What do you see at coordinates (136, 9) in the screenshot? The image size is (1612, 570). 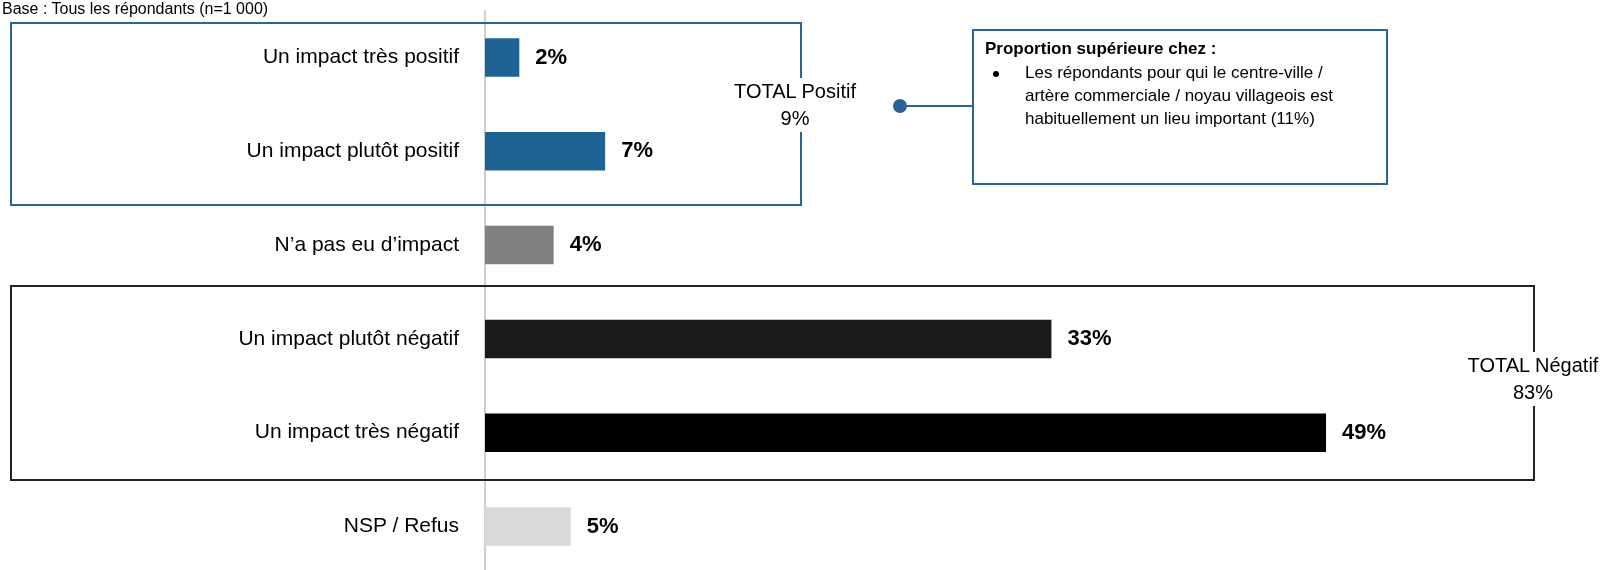 I see `text: Base : Tous les répondants (n=1 000)` at bounding box center [136, 9].